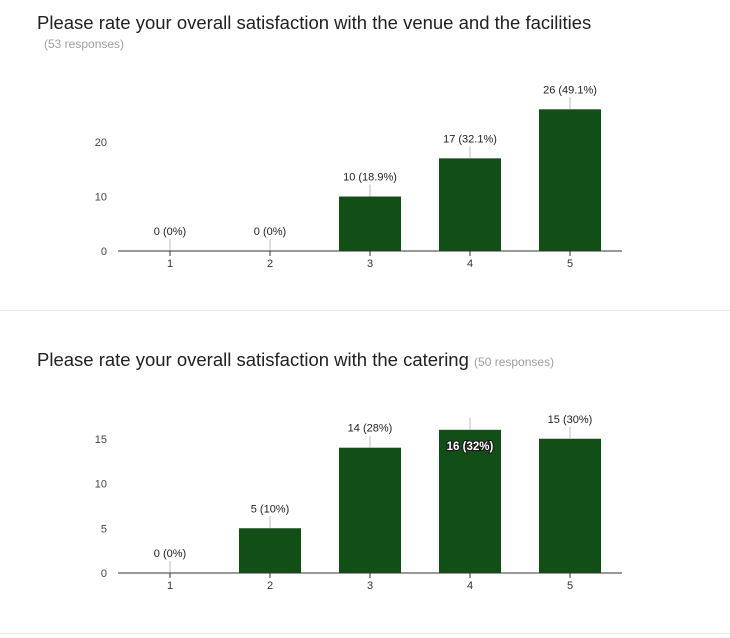 This screenshot has width=730, height=638. What do you see at coordinates (370, 178) in the screenshot?
I see `data-label: 10 (18.9%)` at bounding box center [370, 178].